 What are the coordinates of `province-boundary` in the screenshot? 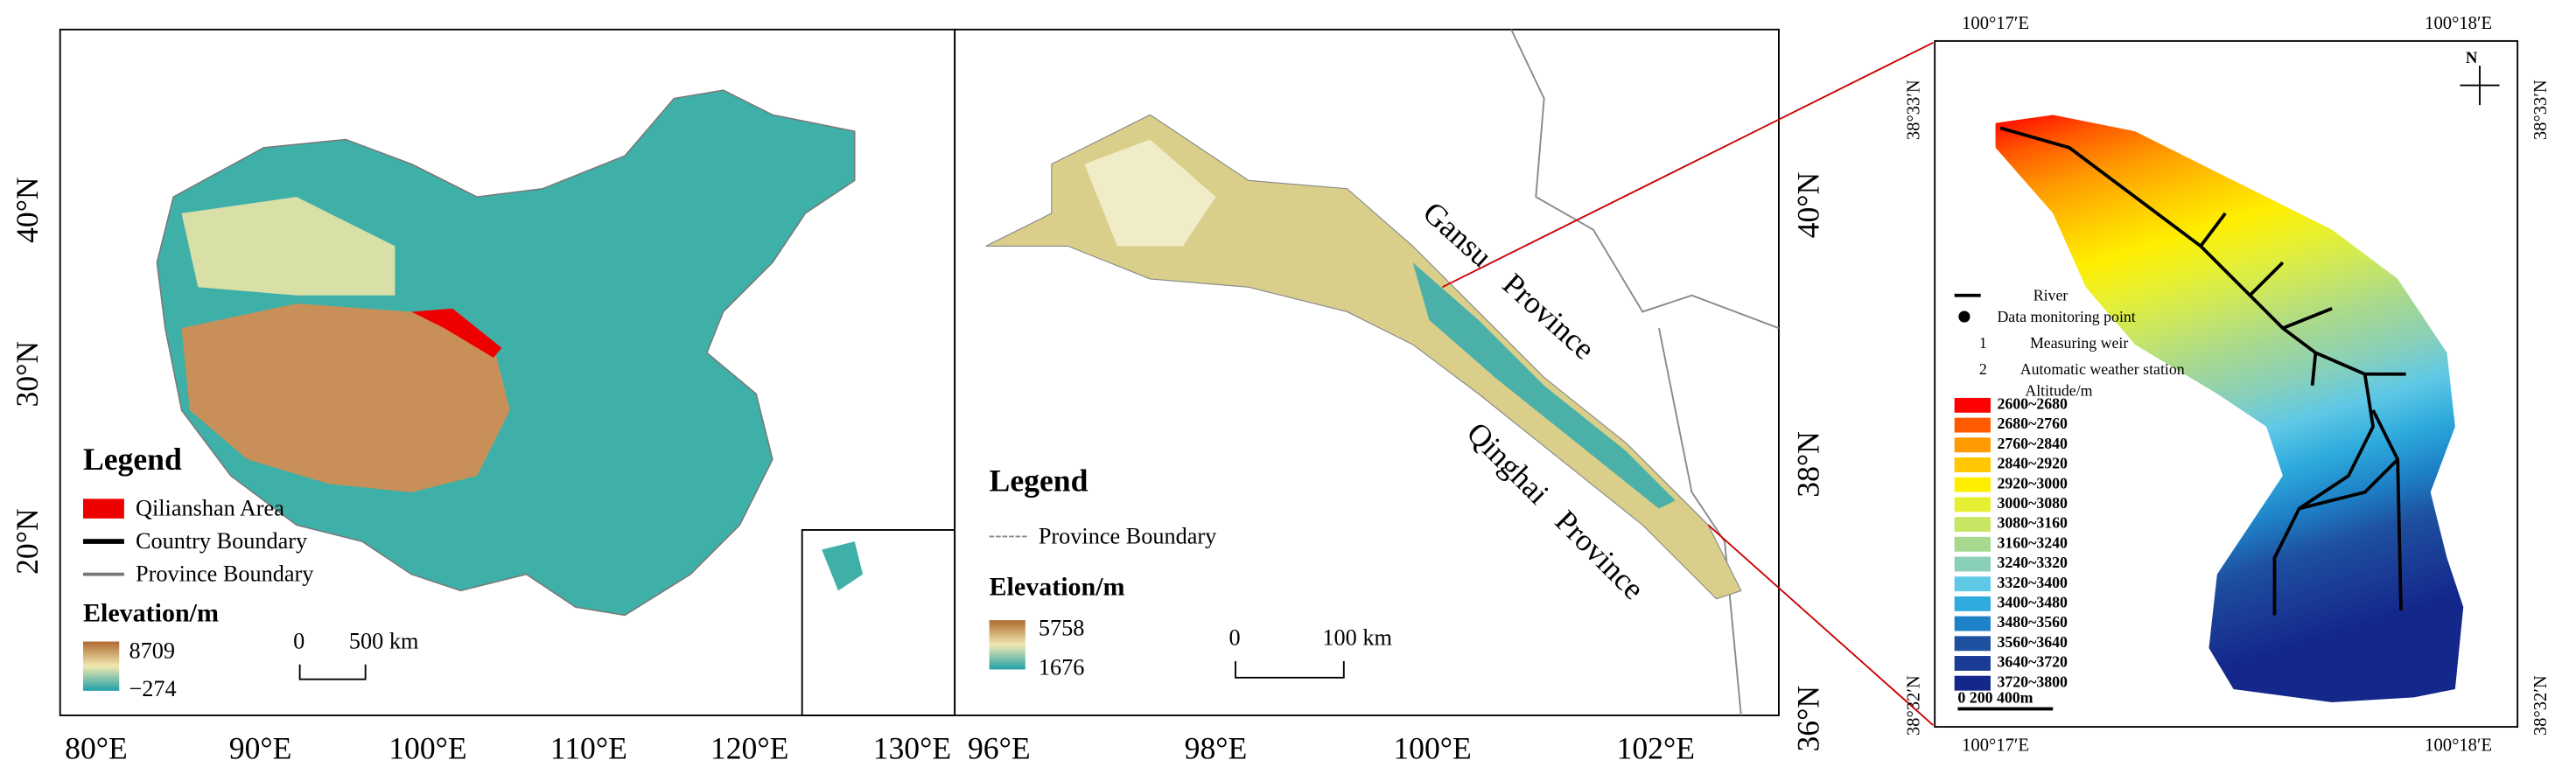 It's located at (1645, 372).